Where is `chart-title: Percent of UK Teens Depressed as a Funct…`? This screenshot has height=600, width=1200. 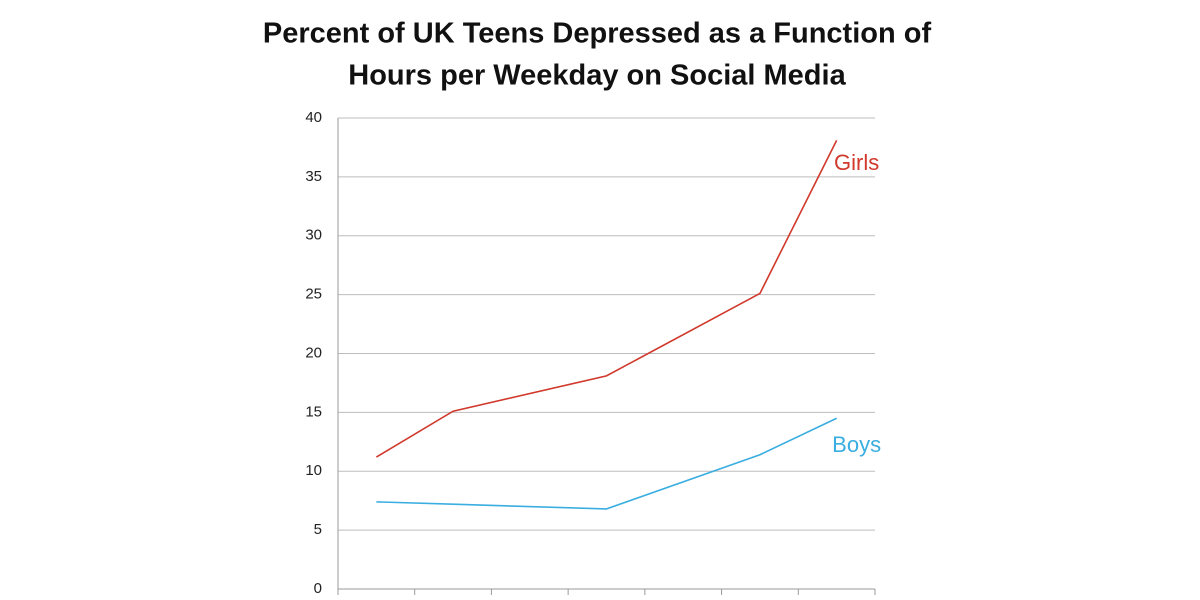
chart-title: Percent of UK Teens Depressed as a Funct… is located at coordinates (597, 34).